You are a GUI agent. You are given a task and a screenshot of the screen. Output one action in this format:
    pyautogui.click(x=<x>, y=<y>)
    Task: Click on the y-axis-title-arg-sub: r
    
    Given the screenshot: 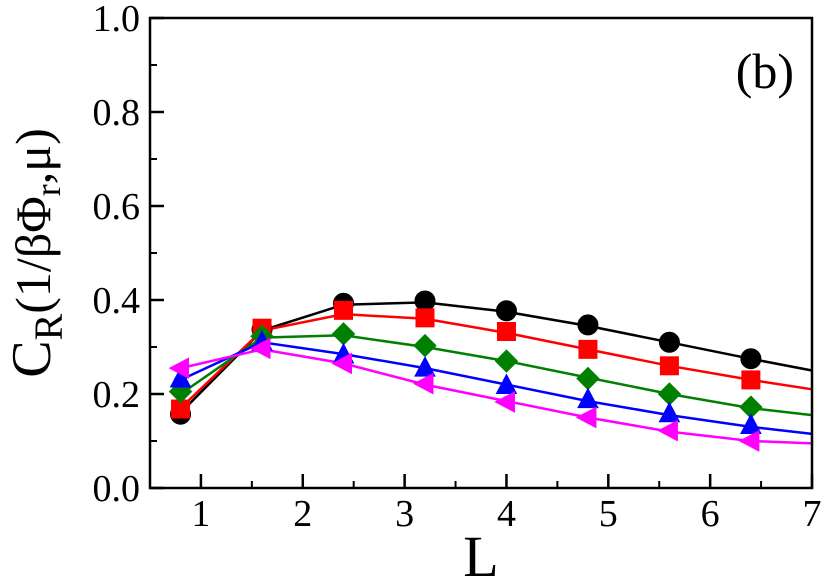 What is the action you would take?
    pyautogui.click(x=48, y=190)
    